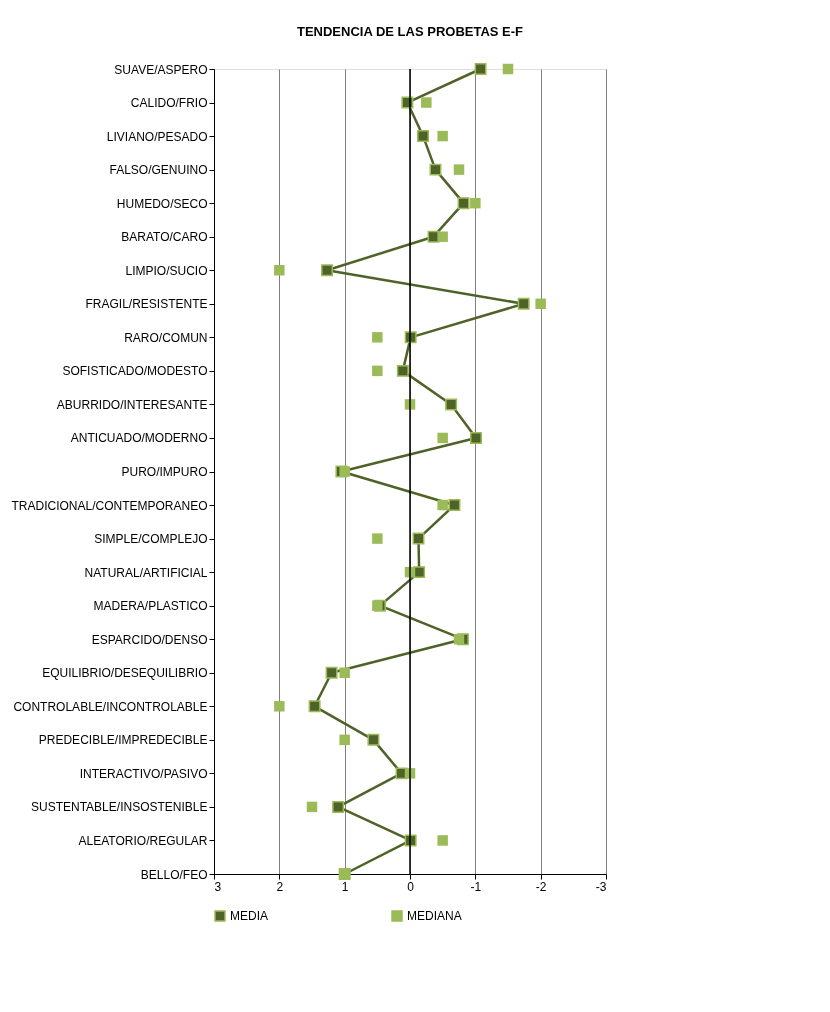  What do you see at coordinates (169, 103) in the screenshot?
I see `y-tick-label: CALIDO/FRIO` at bounding box center [169, 103].